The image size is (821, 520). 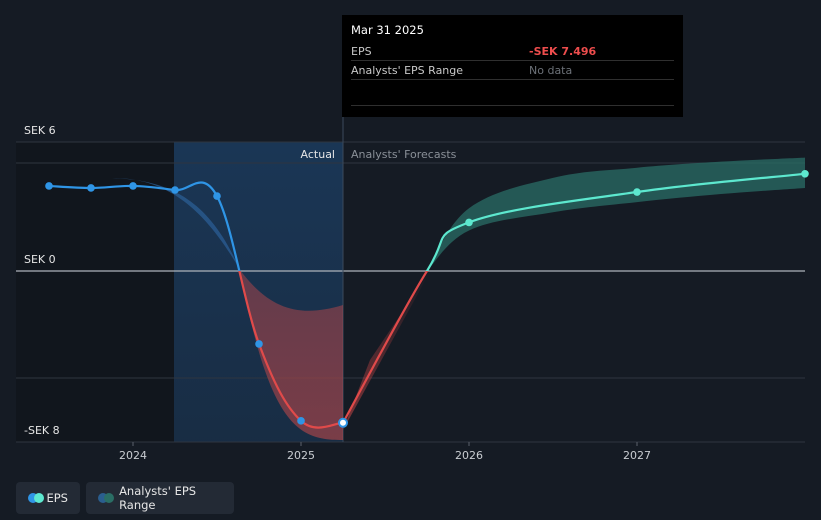 What do you see at coordinates (227, 309) in the screenshot?
I see `actual-range-band` at bounding box center [227, 309].